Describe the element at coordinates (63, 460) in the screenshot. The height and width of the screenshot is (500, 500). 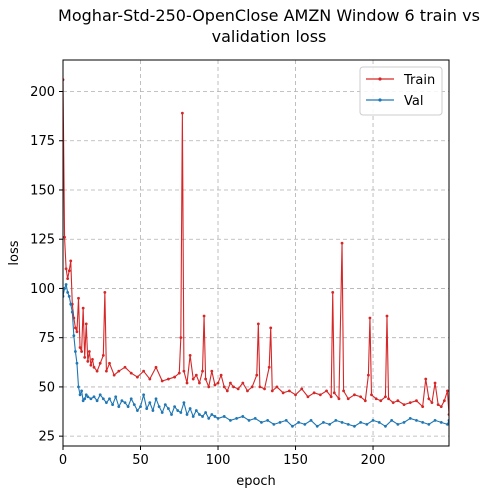
I see `x-tick-label: 0` at that location.